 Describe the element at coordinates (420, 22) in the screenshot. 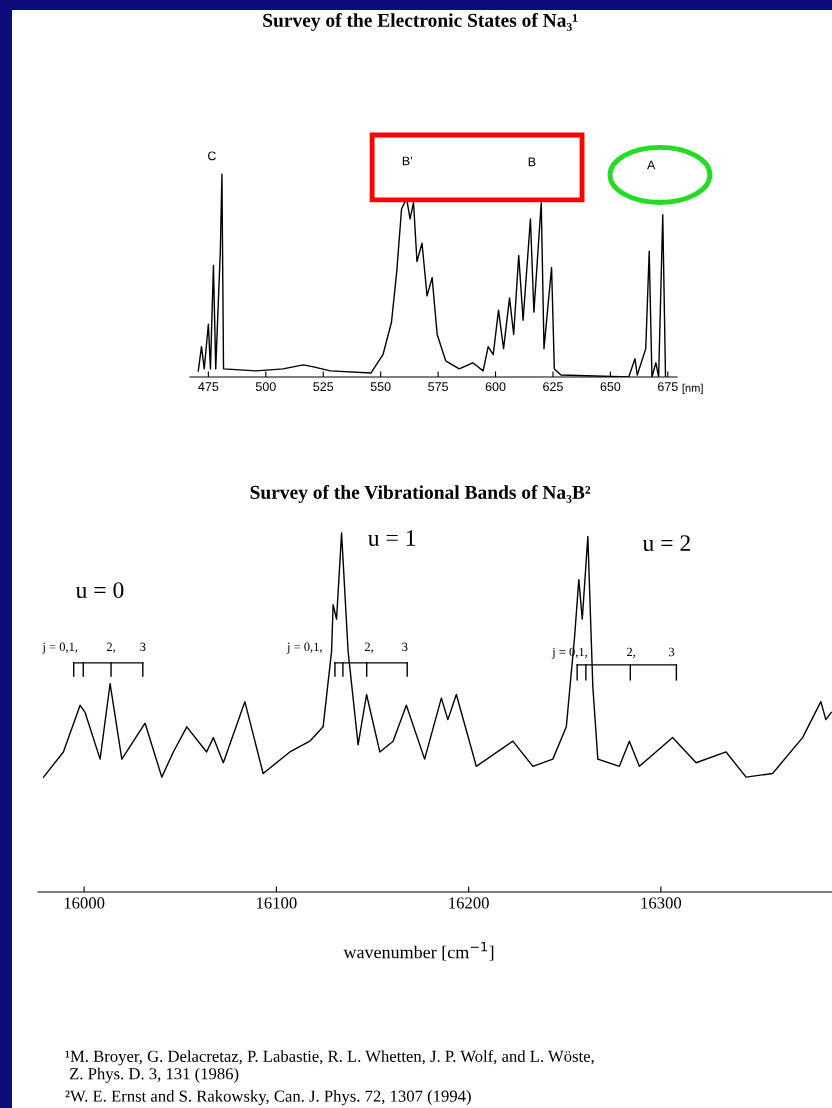

I see `chart-title: Survey of the Electronic States of Na₃¹` at that location.